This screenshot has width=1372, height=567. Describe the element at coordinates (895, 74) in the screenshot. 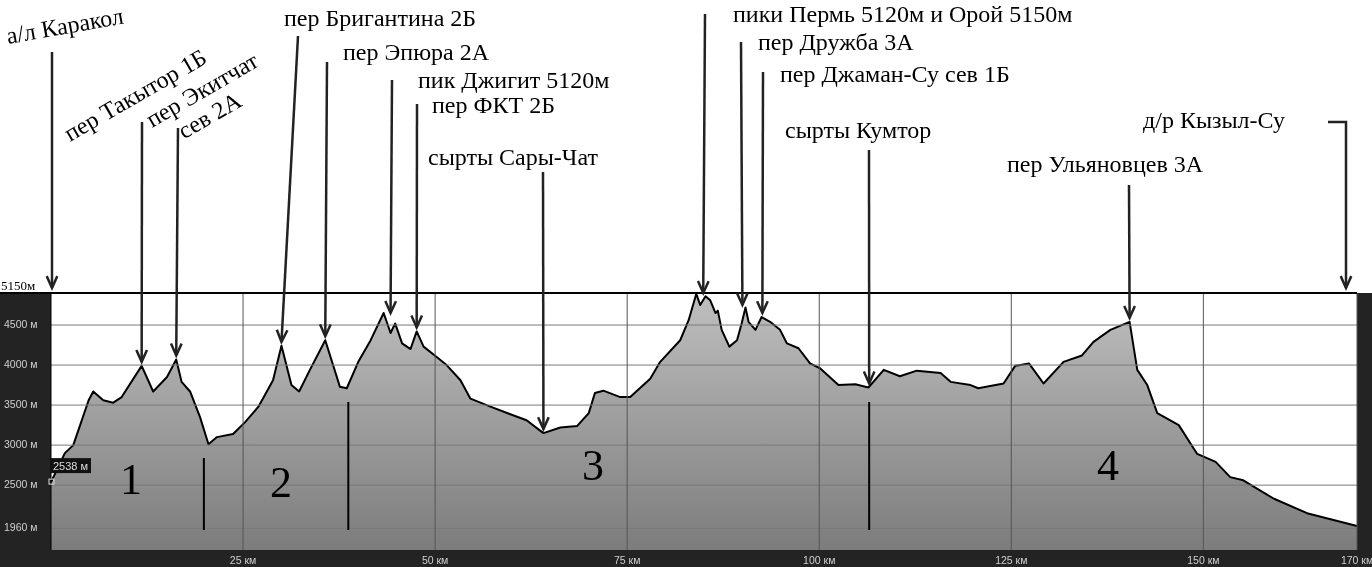

I see `annotation: пер Джаман-Су сев 1Б` at that location.